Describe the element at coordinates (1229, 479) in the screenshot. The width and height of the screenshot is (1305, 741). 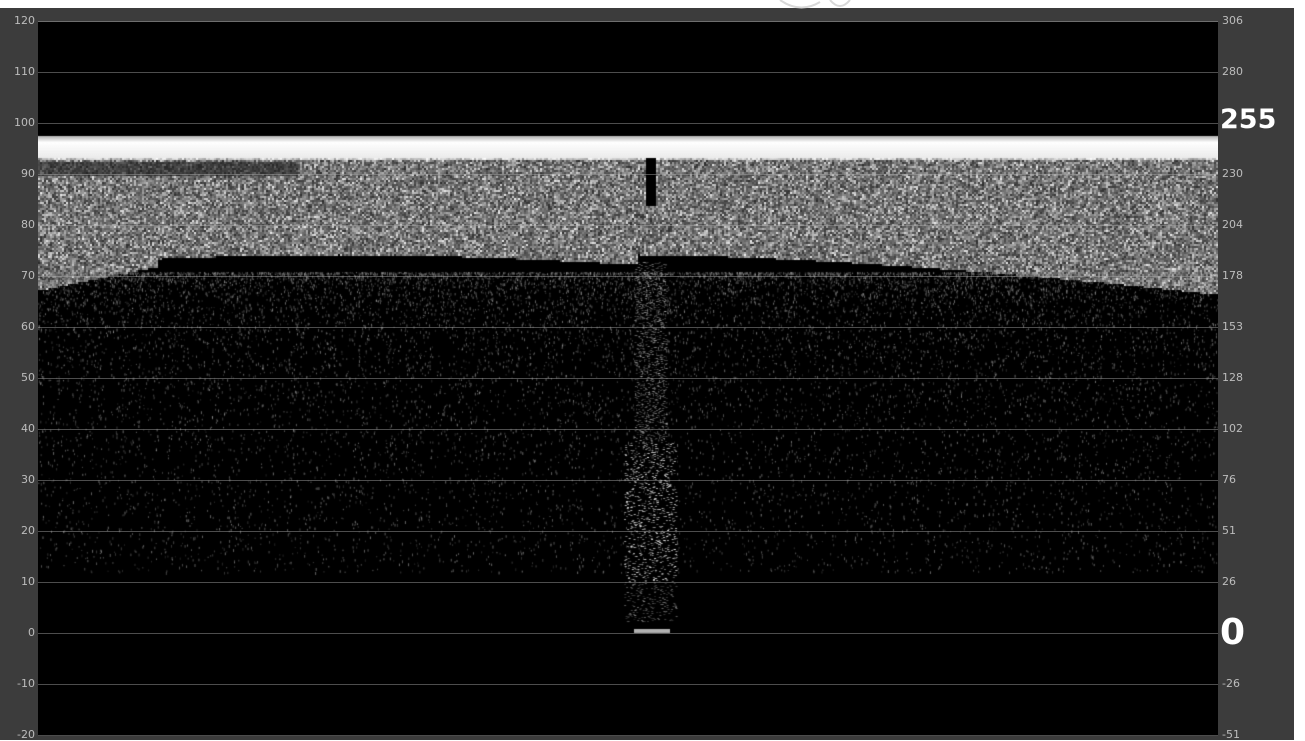
I see `right-tick-label: 76` at that location.